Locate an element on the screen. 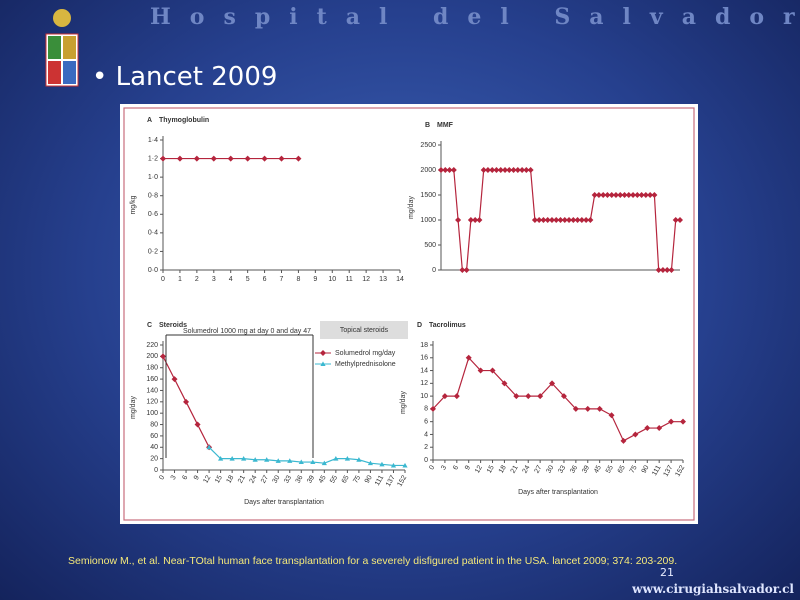  legend-label: Methylprednisolone is located at coordinates (365, 364).